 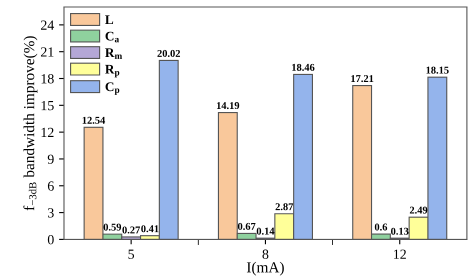 What do you see at coordinates (48, 132) in the screenshot?
I see `y-tick-label: 12` at bounding box center [48, 132].